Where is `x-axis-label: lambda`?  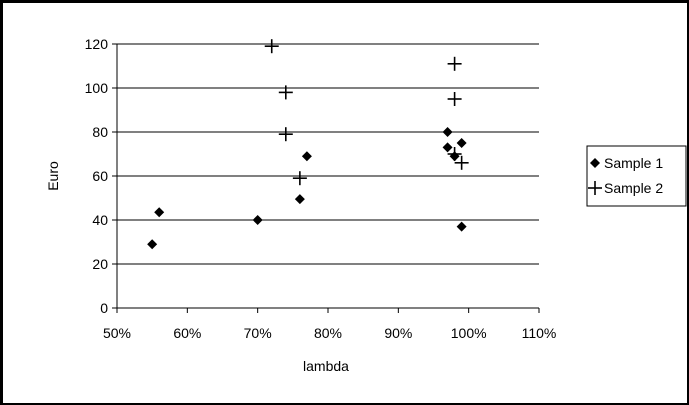 x-axis-label: lambda is located at coordinates (326, 366).